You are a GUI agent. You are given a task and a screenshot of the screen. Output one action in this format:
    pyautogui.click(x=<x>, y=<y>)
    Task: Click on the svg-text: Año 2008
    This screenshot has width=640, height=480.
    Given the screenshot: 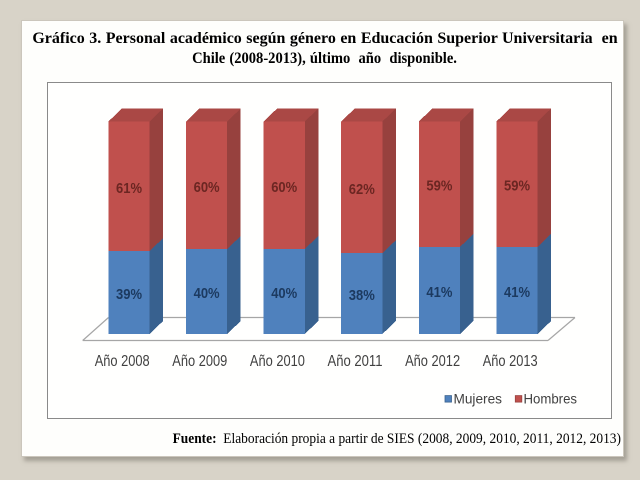 What is the action you would take?
    pyautogui.click(x=122, y=361)
    